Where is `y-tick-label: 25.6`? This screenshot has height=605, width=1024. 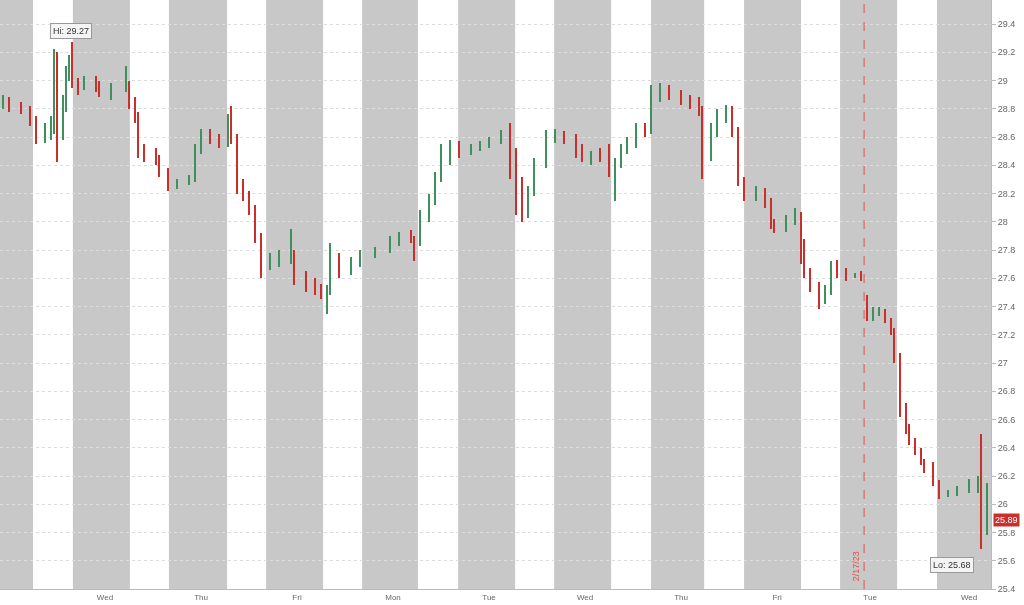
y-tick-label: 25.6 is located at coordinates (1006, 560).